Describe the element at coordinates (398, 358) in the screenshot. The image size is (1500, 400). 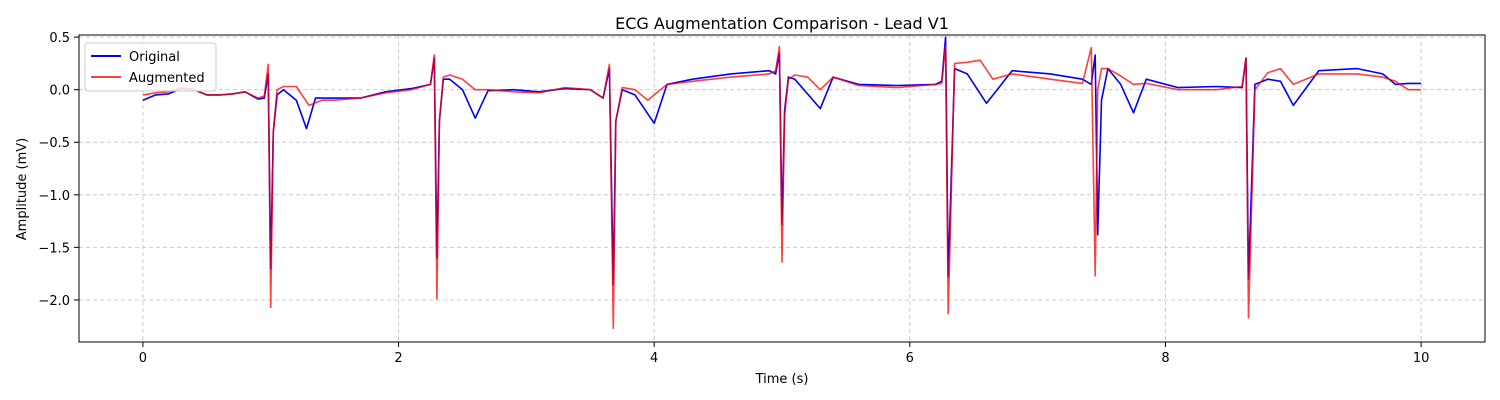
I see `x-tick-label: 2` at that location.